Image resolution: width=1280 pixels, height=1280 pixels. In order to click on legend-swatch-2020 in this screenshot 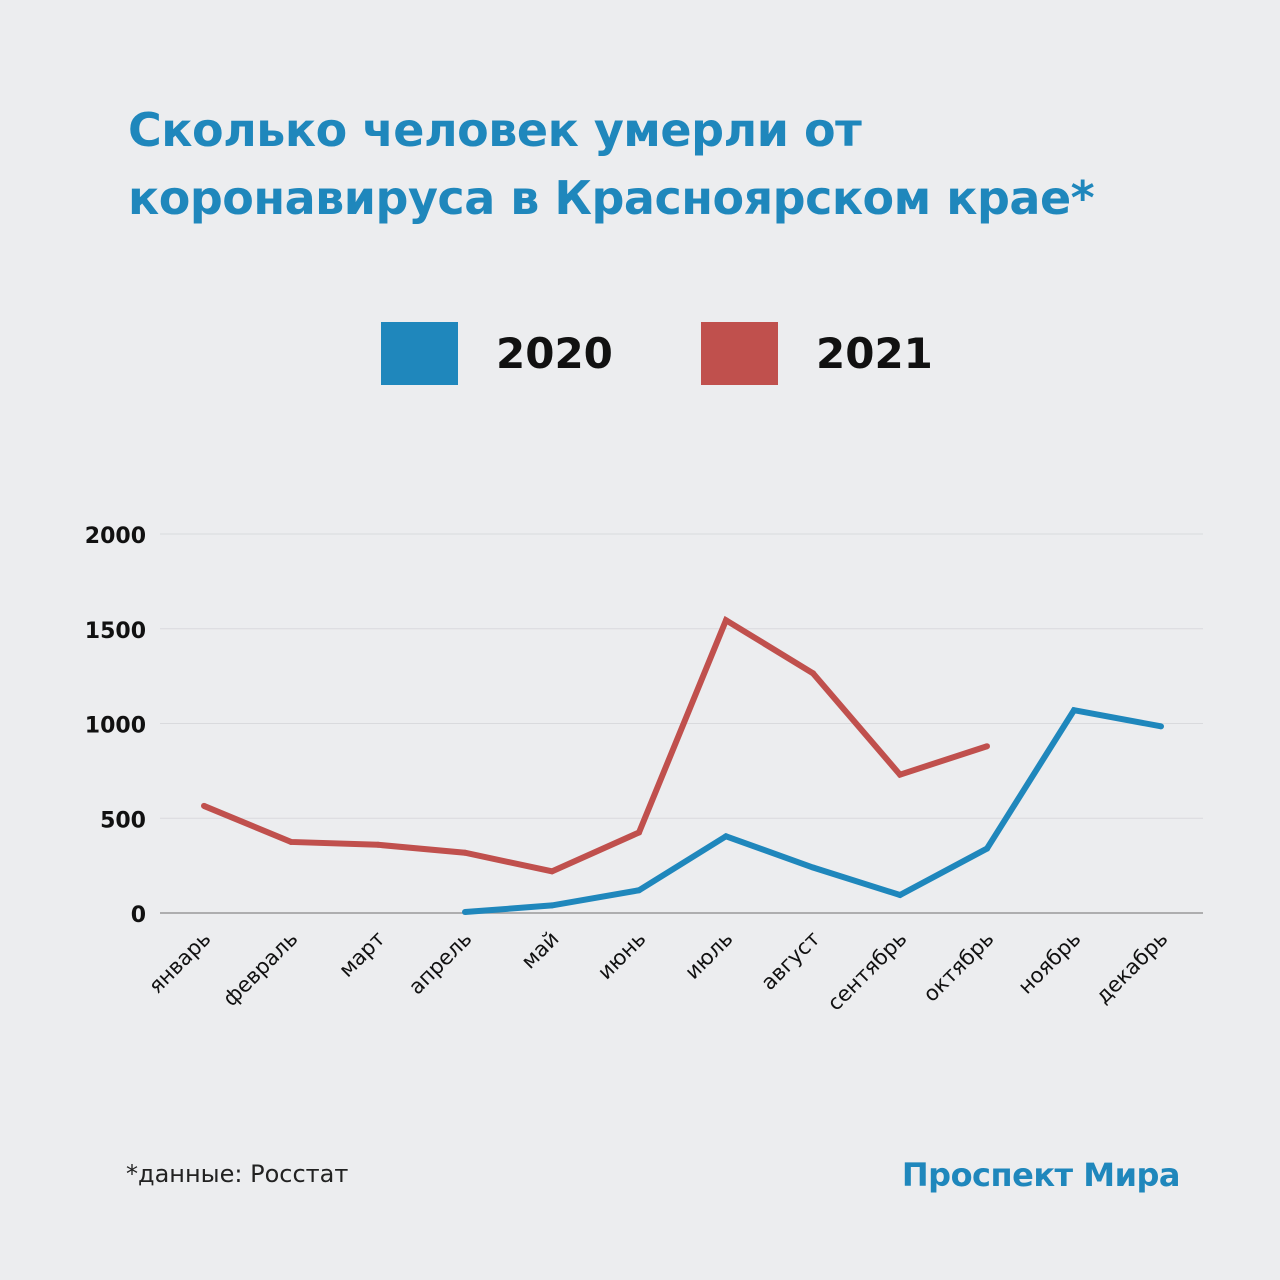, I will do `click(419, 353)`.